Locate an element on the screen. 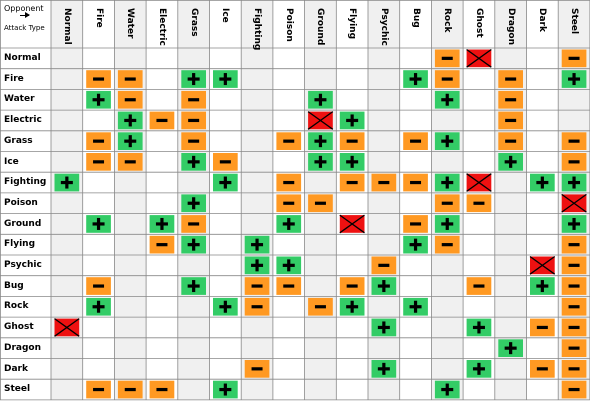  type-cell-rock-vs-fire is located at coordinates (98, 306).